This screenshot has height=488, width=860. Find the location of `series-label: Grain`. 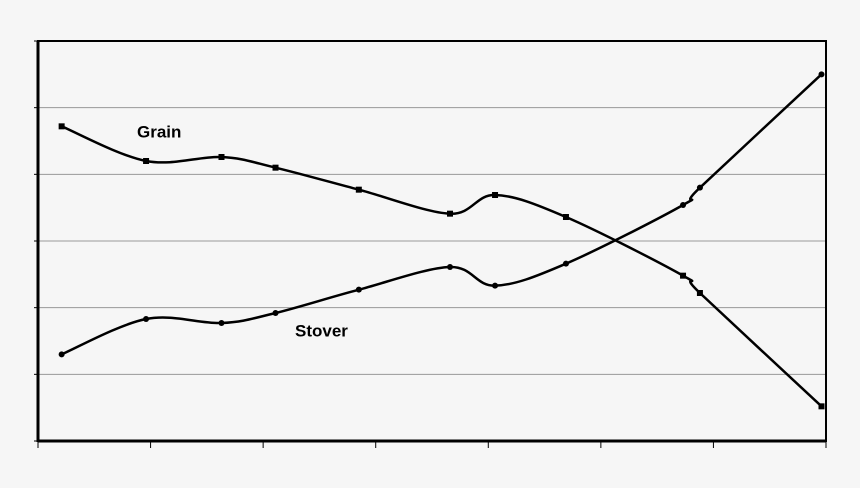

series-label: Grain is located at coordinates (159, 131).